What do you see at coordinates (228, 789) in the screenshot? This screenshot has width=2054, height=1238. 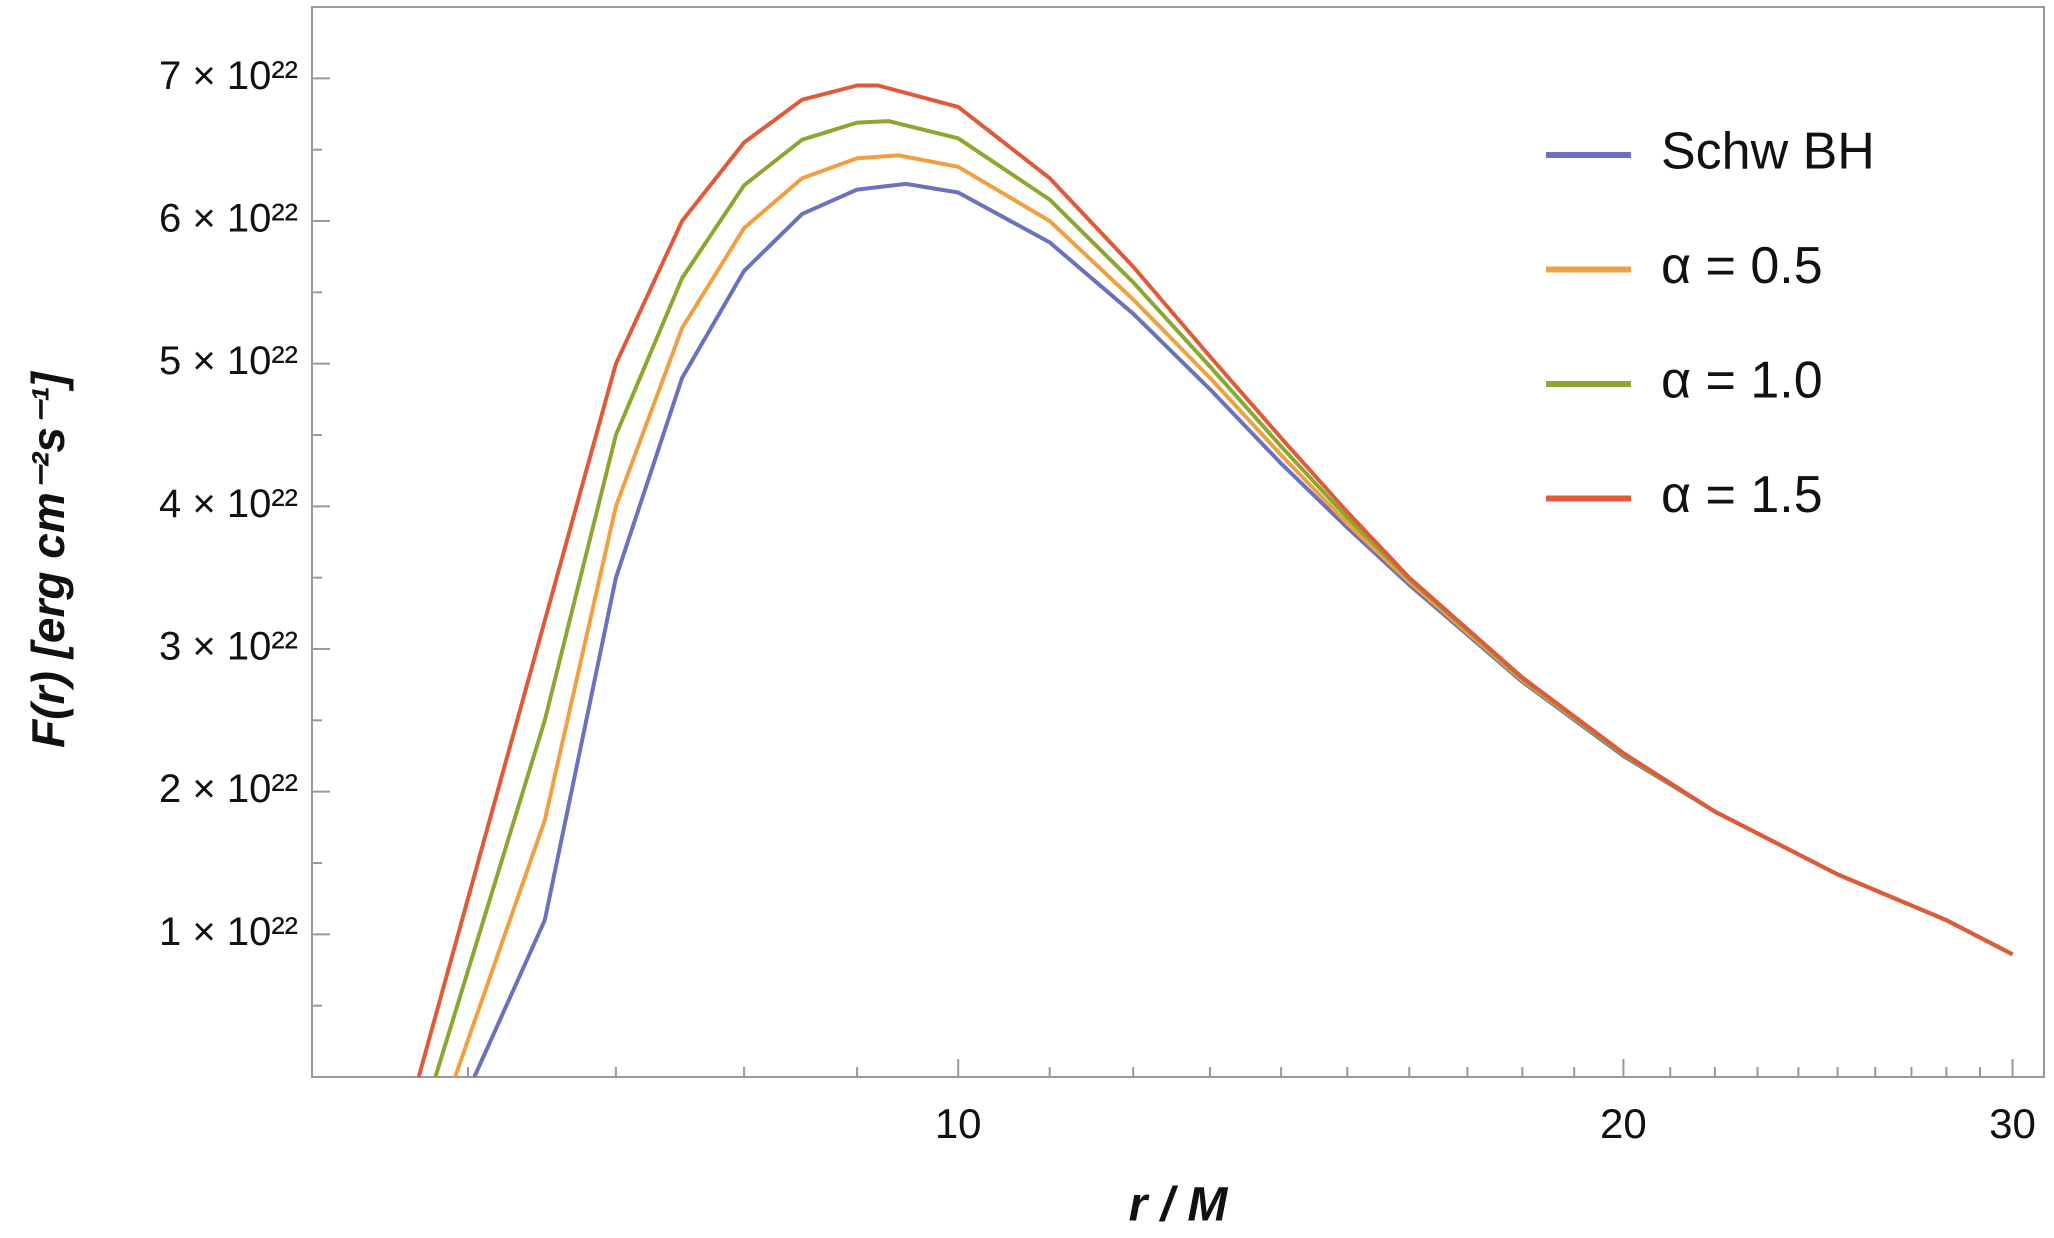 I see `y-tick-label: 2 × 10²²` at bounding box center [228, 789].